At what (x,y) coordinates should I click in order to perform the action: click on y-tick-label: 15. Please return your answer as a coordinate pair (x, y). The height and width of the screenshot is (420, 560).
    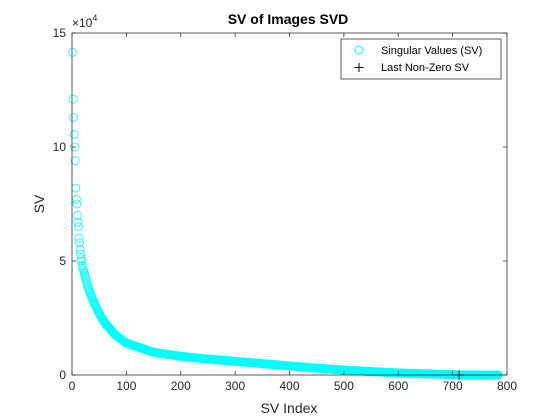
    Looking at the image, I should click on (60, 33).